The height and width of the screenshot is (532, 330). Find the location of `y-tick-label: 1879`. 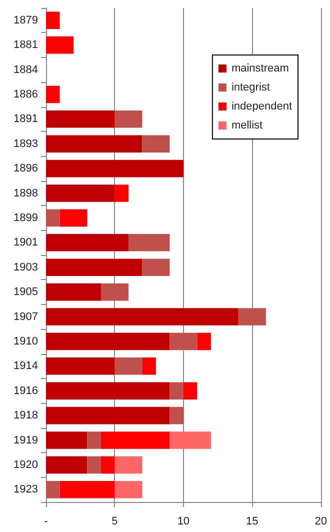

y-tick-label: 1879 is located at coordinates (26, 20).